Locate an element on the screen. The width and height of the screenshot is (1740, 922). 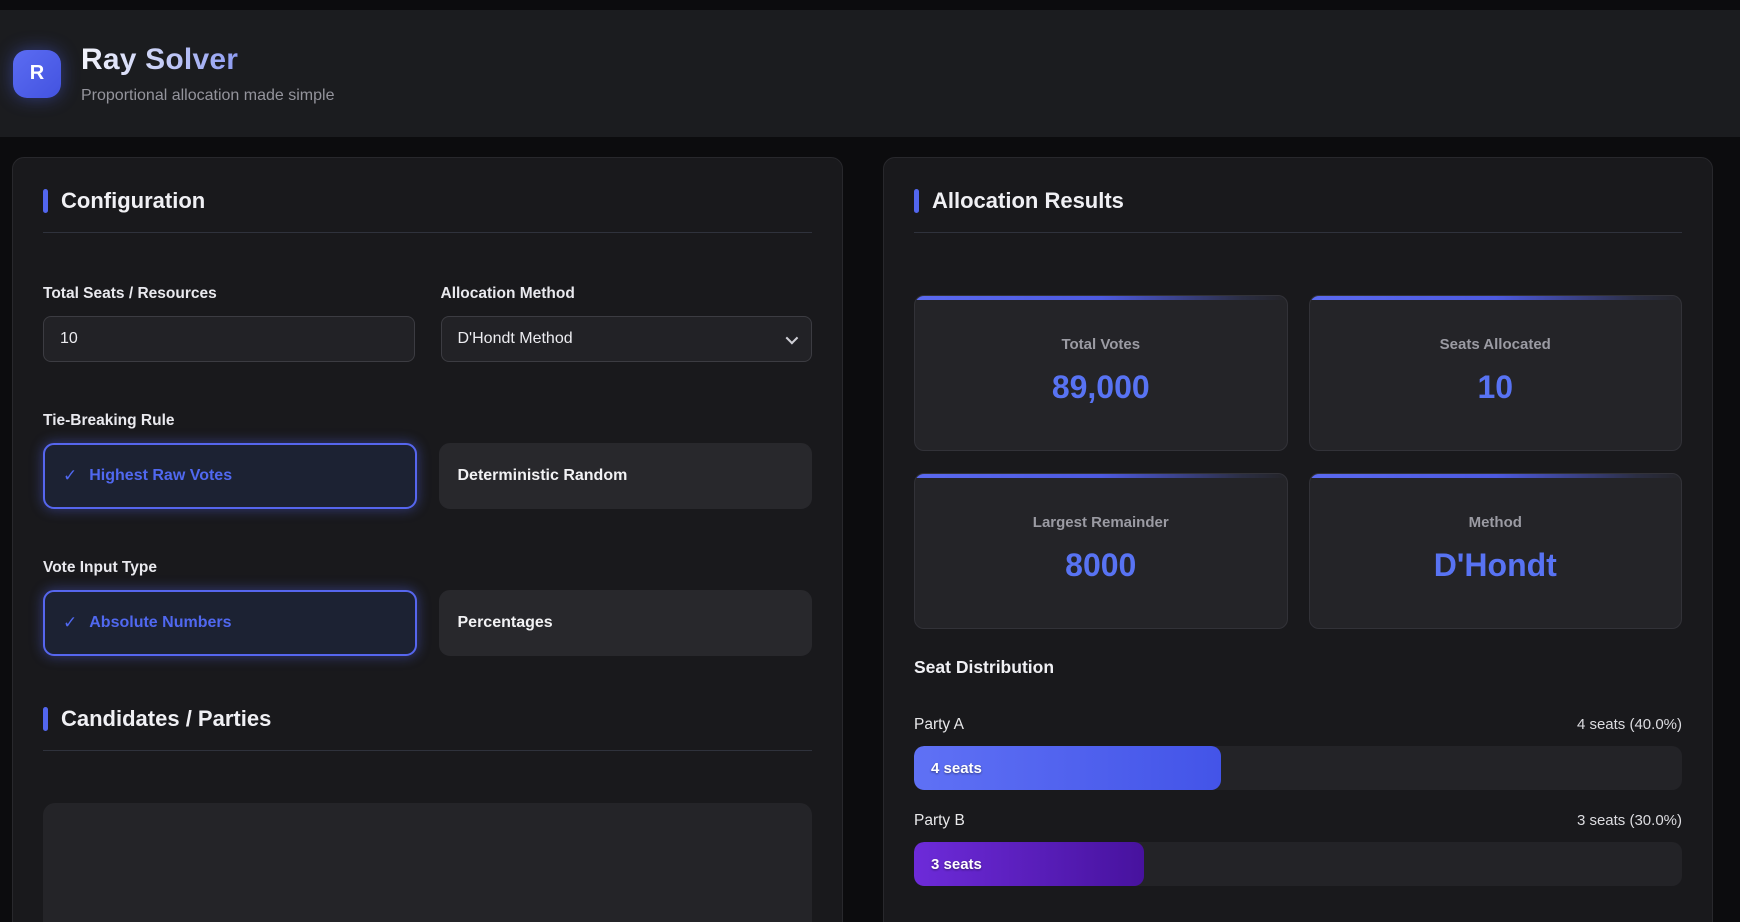
allocation-method-value: D'Hondt Method is located at coordinates (515, 338).